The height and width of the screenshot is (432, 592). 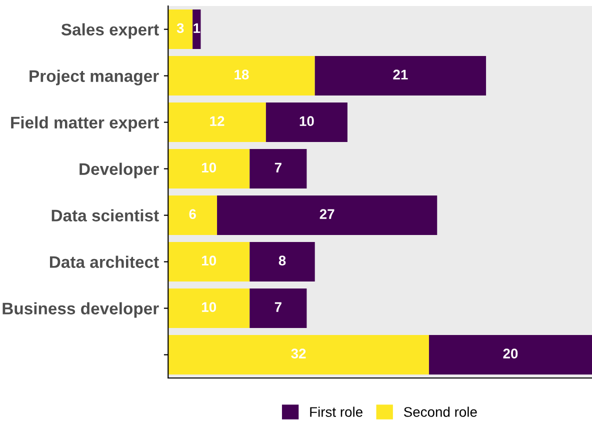 I want to click on data-label: 3, so click(x=180, y=28).